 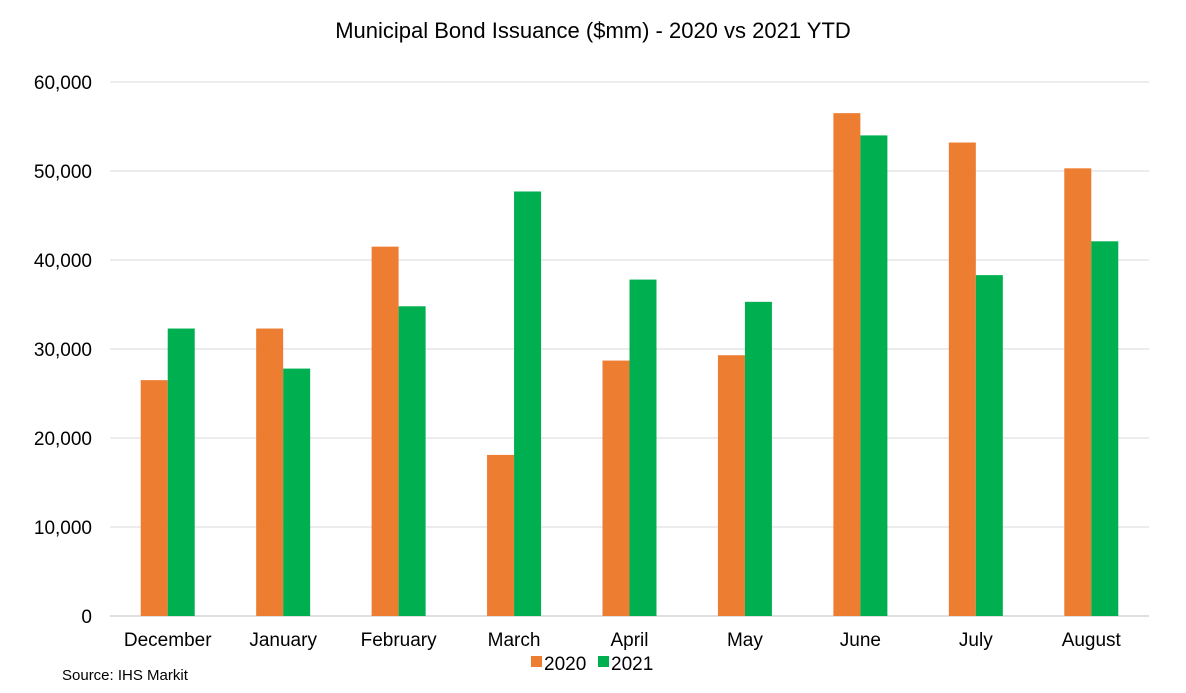 What do you see at coordinates (758, 458) in the screenshot?
I see `bar-2021-may` at bounding box center [758, 458].